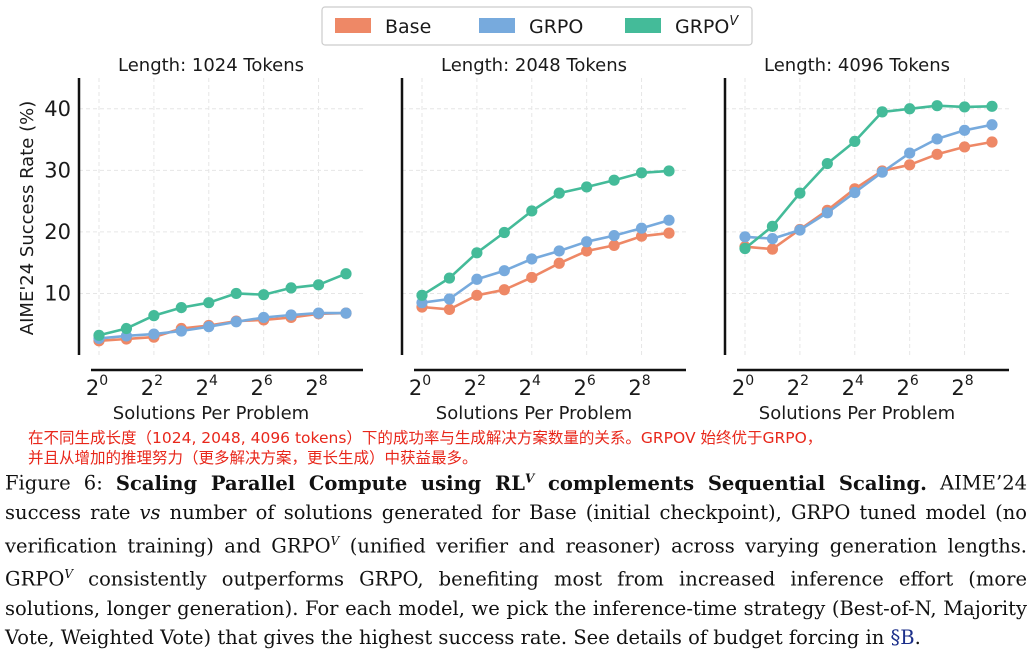  I want to click on annotation-line-2: 并且从增加的推理努力（更多解决方案，更长生成）中获益最多。, so click(253, 458).